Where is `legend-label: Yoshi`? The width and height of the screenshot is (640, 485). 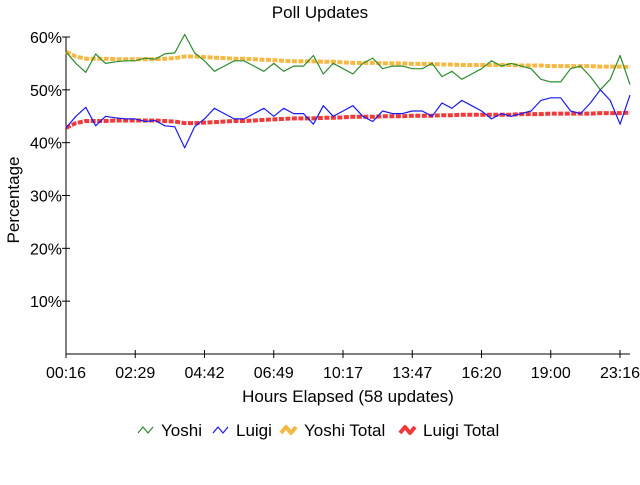
legend-label: Yoshi is located at coordinates (181, 430).